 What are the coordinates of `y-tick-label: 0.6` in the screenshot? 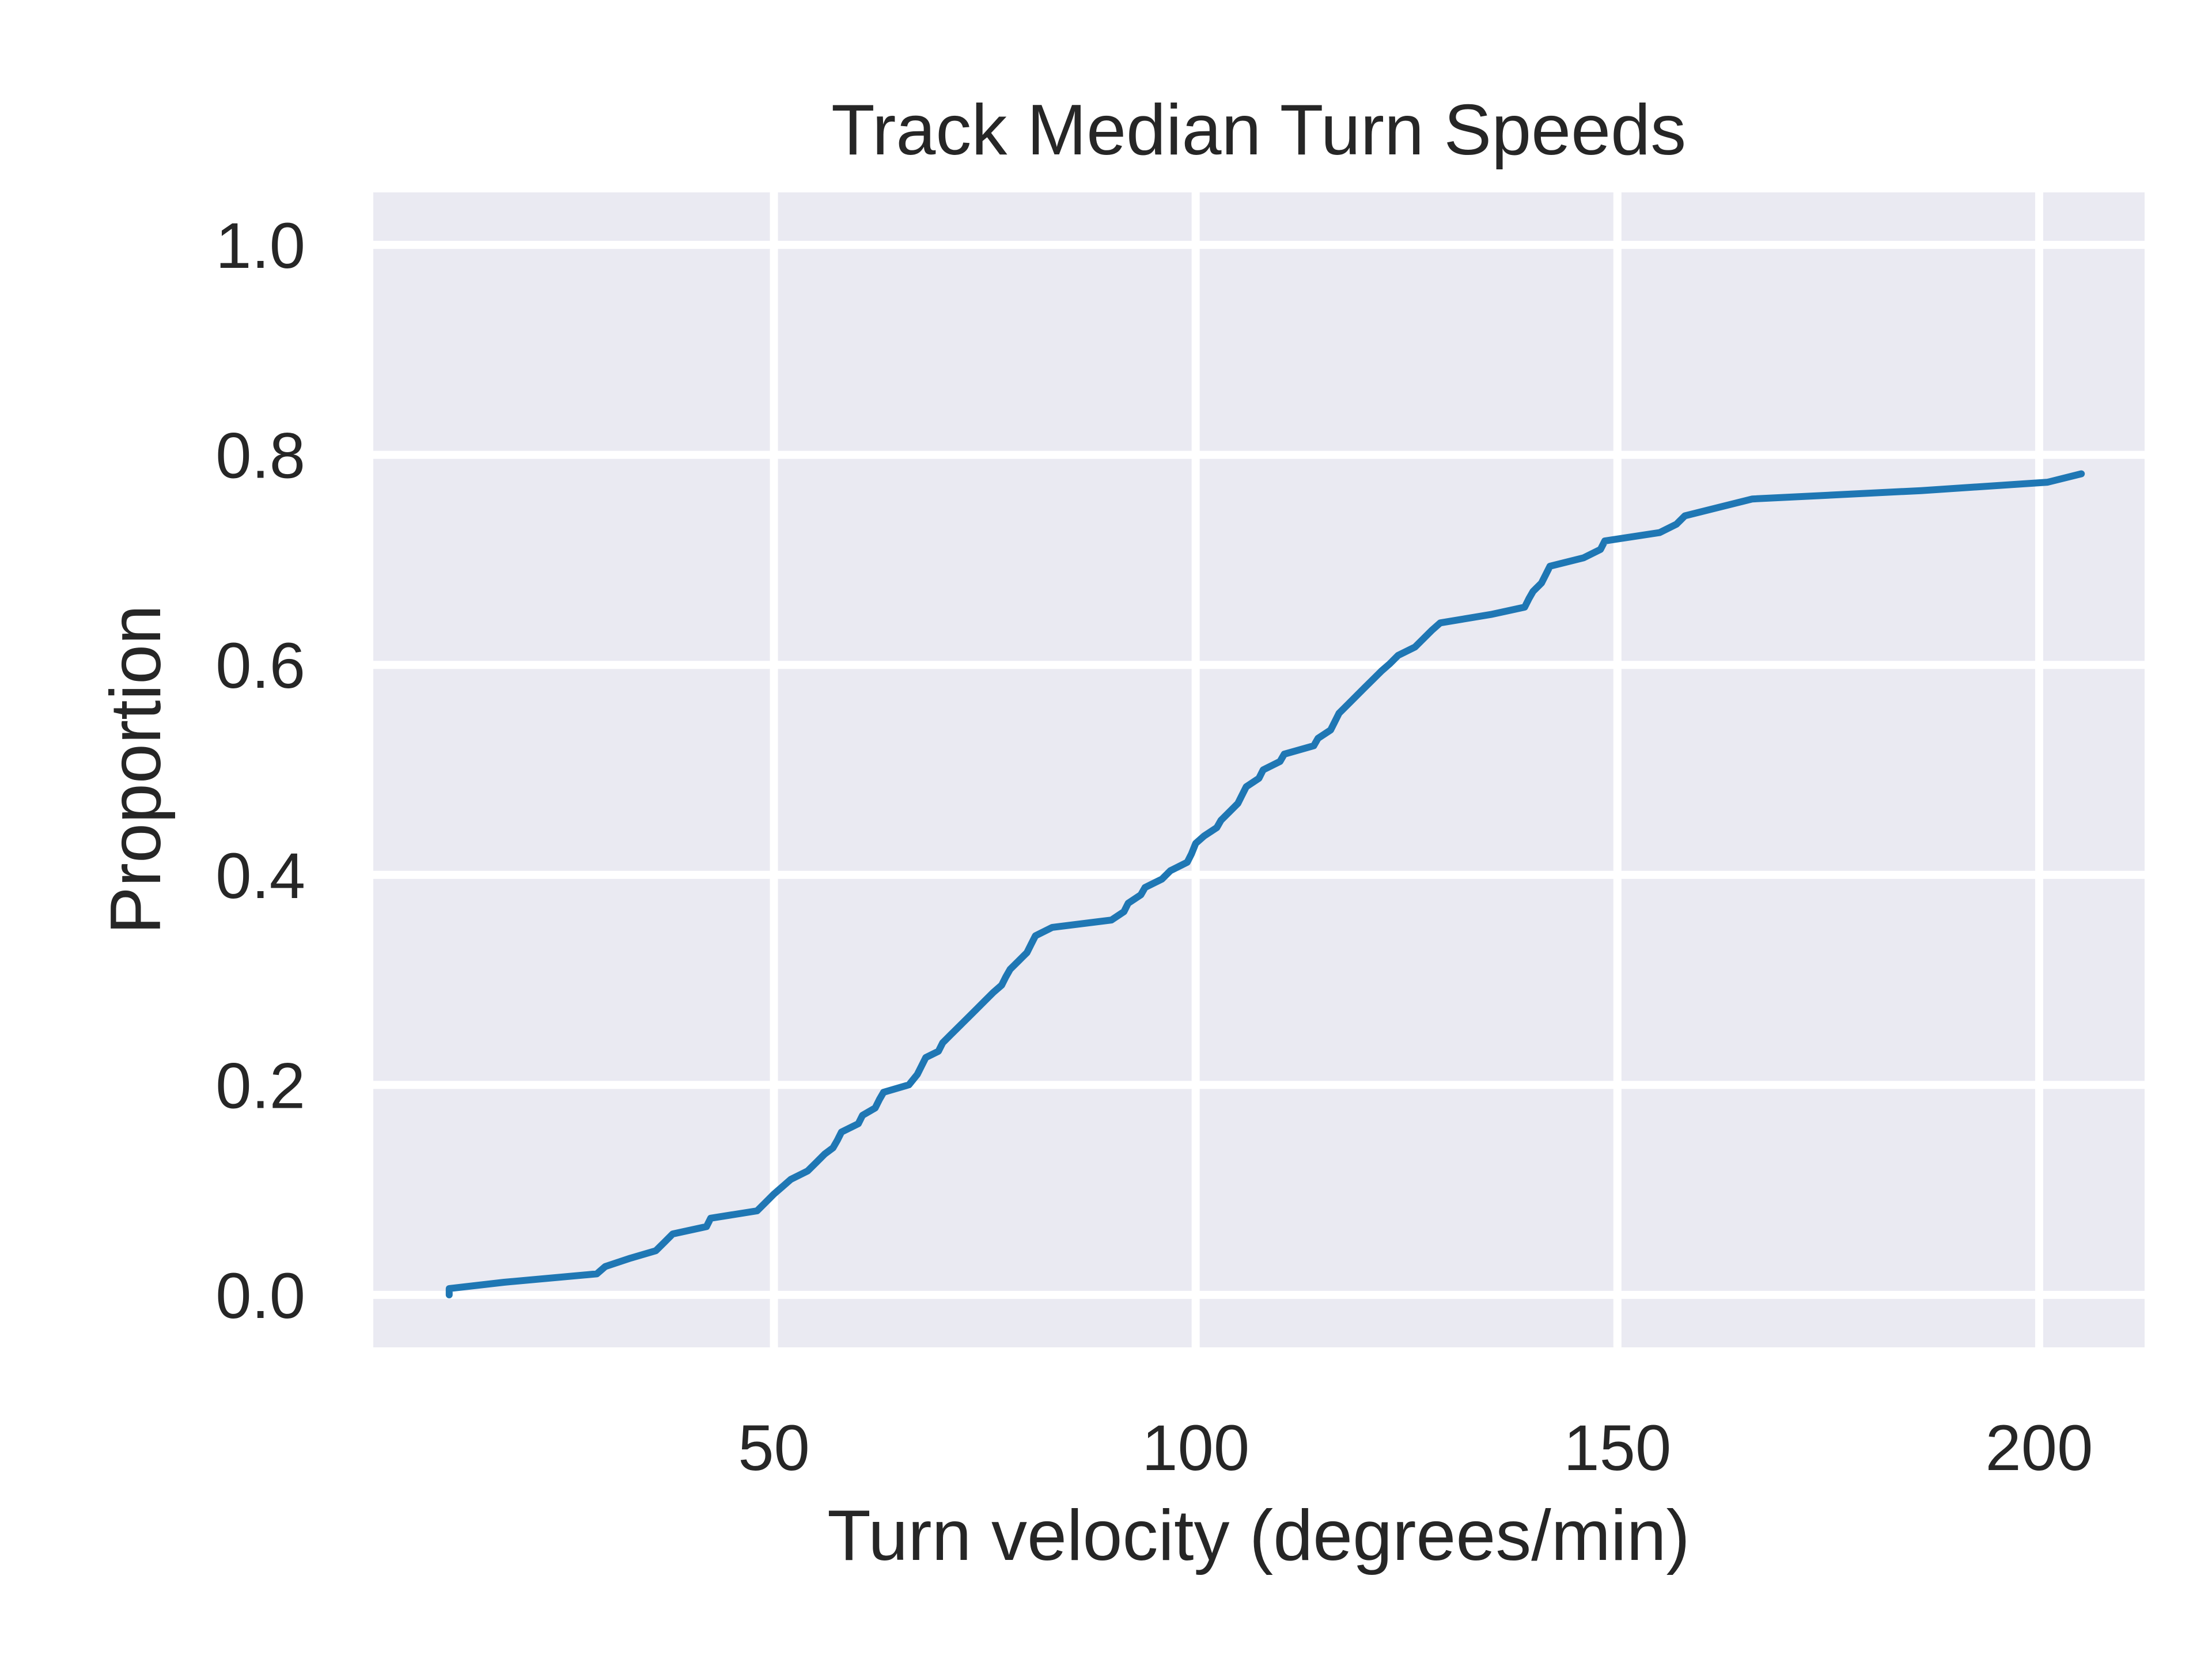 It's located at (260, 666).